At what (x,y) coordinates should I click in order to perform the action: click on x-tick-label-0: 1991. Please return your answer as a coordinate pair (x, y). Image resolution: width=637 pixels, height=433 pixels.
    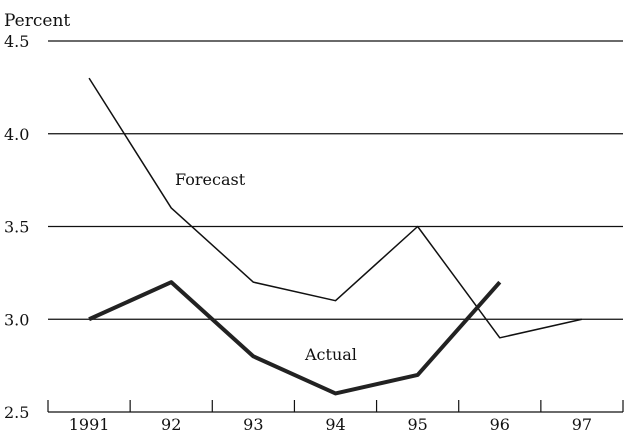
    Looking at the image, I should click on (89, 424).